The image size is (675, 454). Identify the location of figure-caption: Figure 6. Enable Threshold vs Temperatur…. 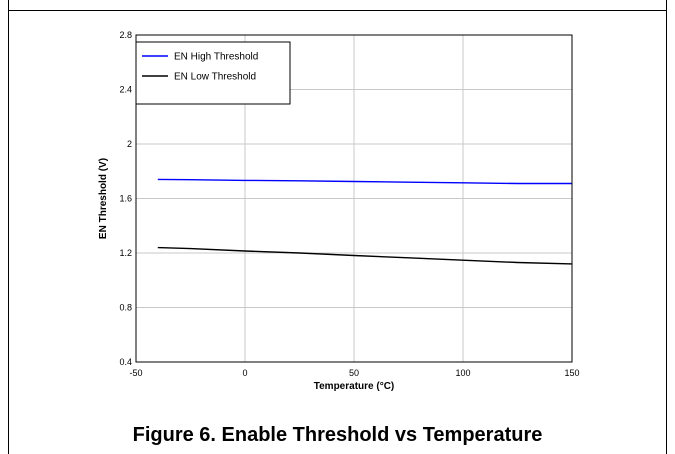
(337, 435).